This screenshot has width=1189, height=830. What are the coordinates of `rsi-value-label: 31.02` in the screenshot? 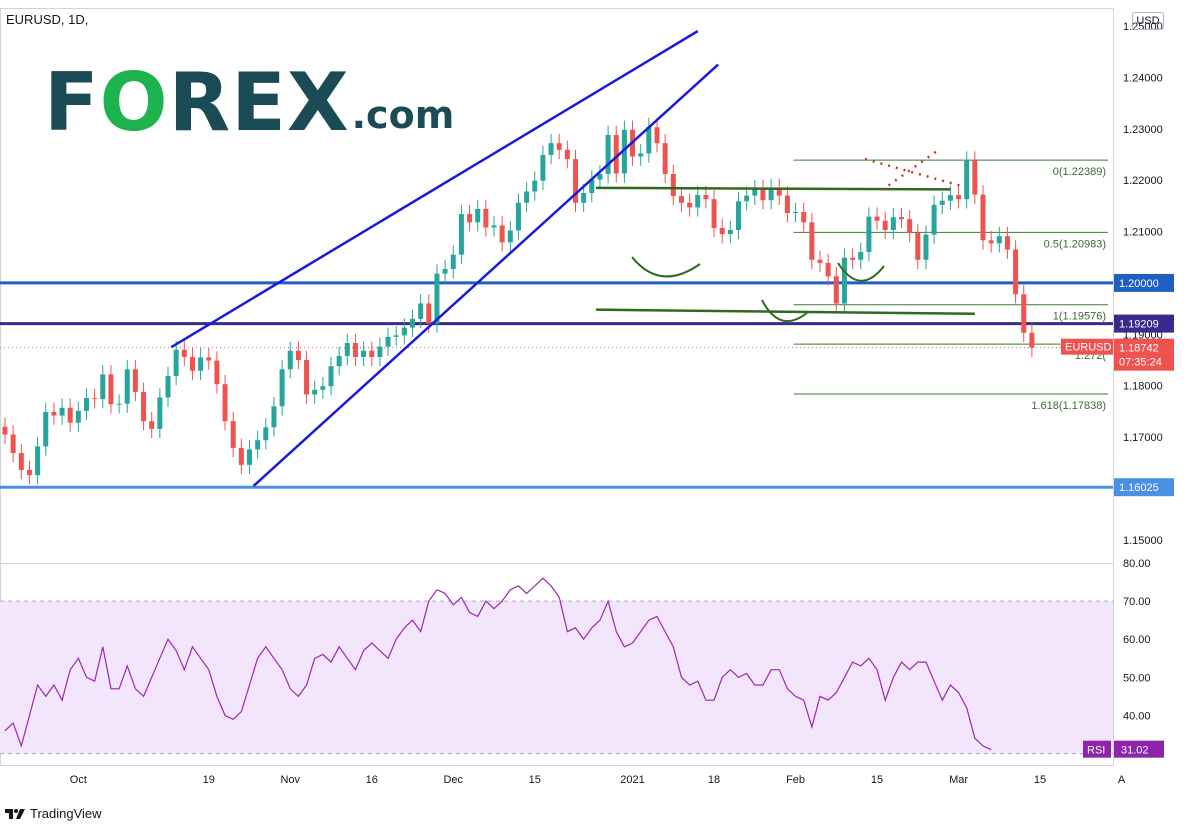 It's located at (1135, 751).